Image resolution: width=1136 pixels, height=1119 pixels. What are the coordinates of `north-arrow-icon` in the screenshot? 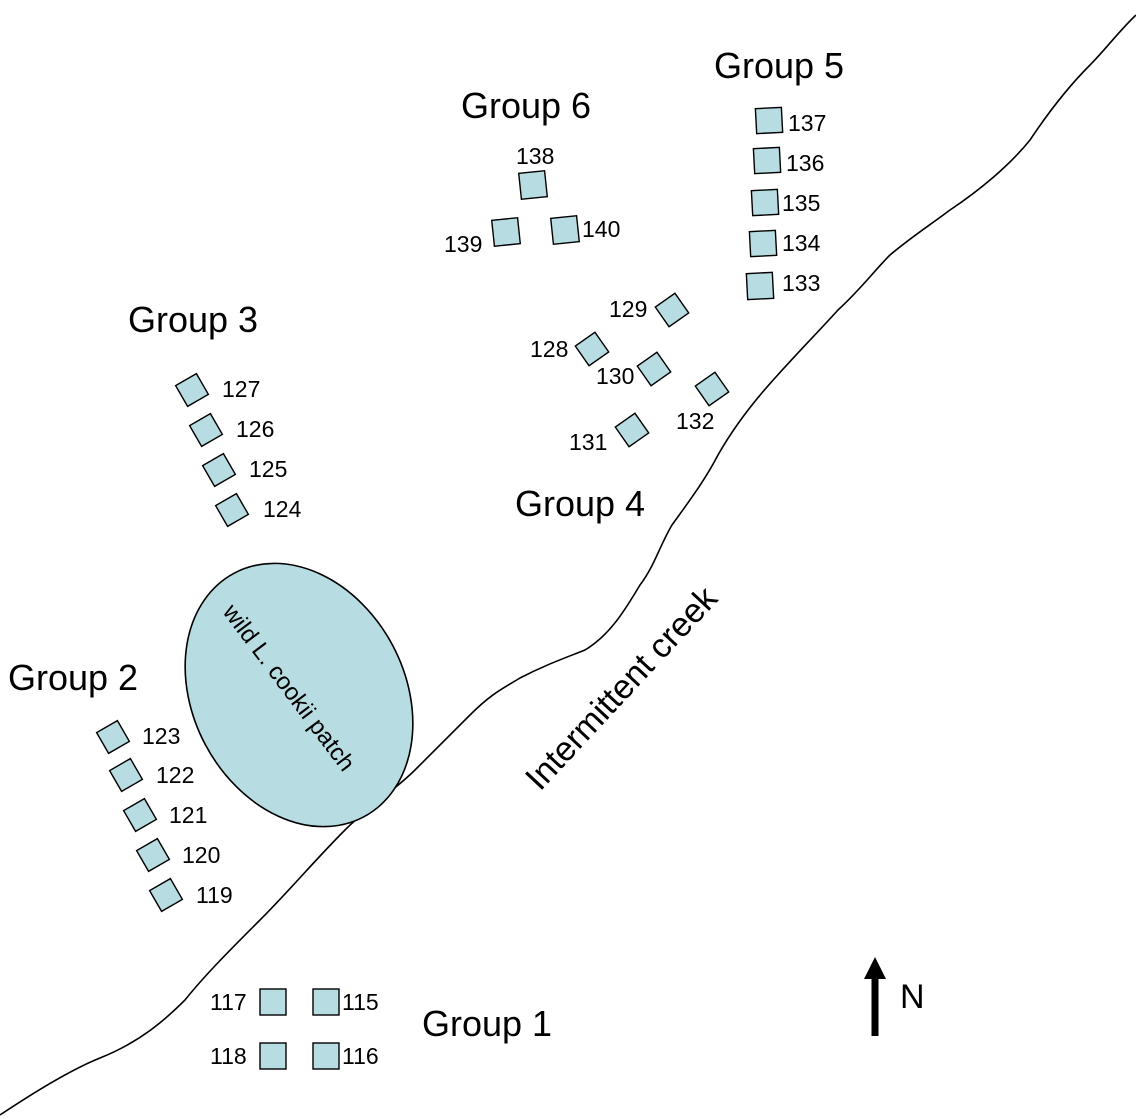 It's located at (875, 996).